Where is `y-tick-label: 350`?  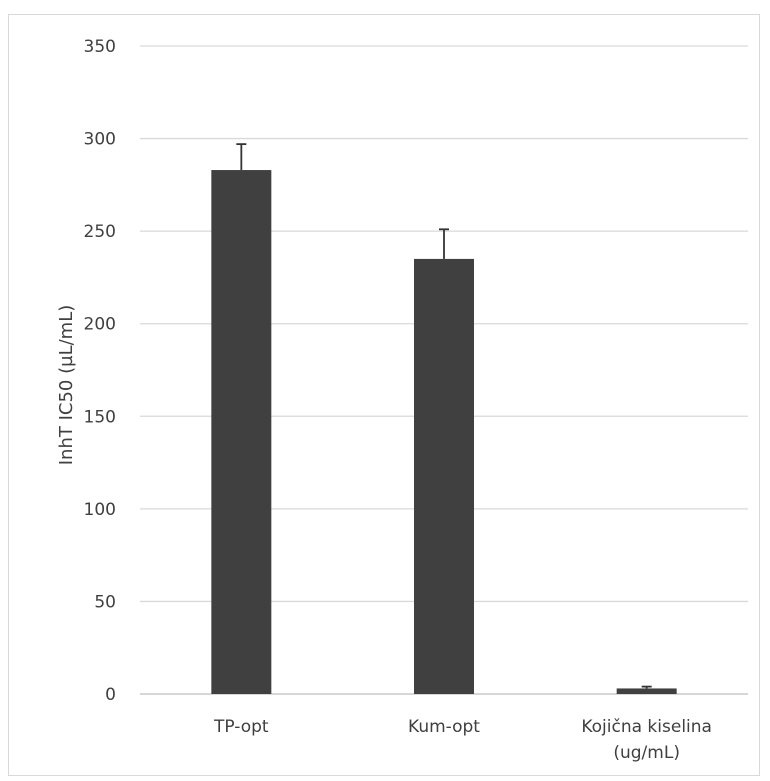
y-tick-label: 350 is located at coordinates (100, 47).